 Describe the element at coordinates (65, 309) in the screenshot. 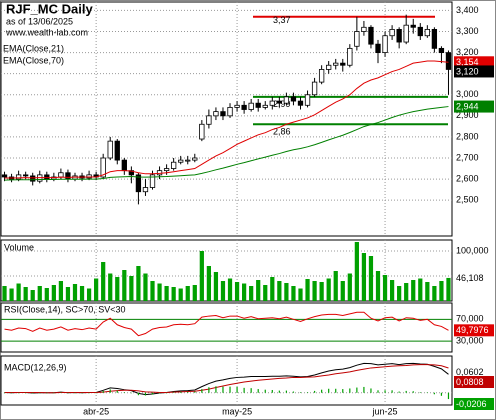

I see `panel-title: RSI(Close,14), SC>70, SV<30` at that location.